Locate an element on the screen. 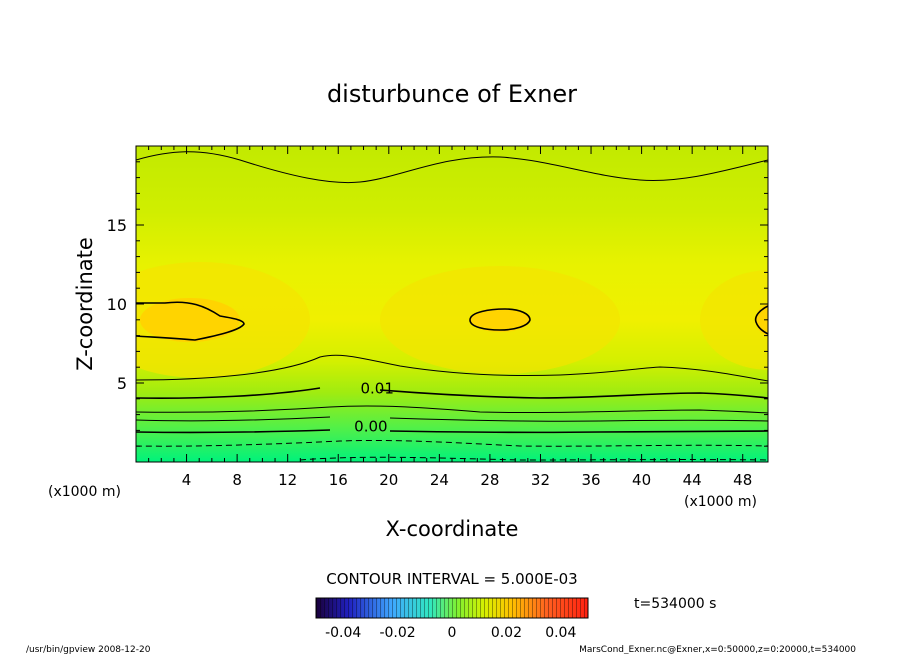 This screenshot has width=904, height=654. y-tick-label: 10 is located at coordinates (117, 304).